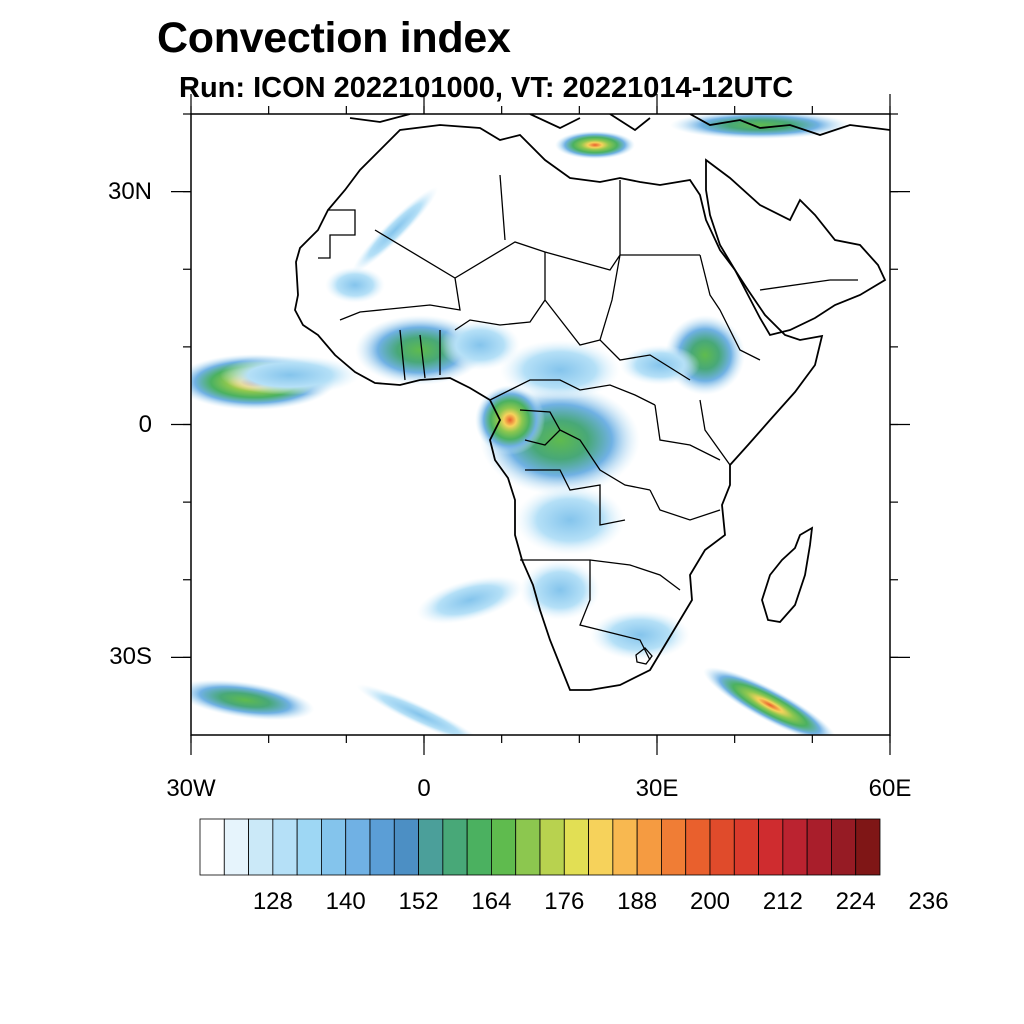 This screenshot has height=1024, width=1024. Describe the element at coordinates (796, 247) in the screenshot. I see `arabian-peninsula` at that location.